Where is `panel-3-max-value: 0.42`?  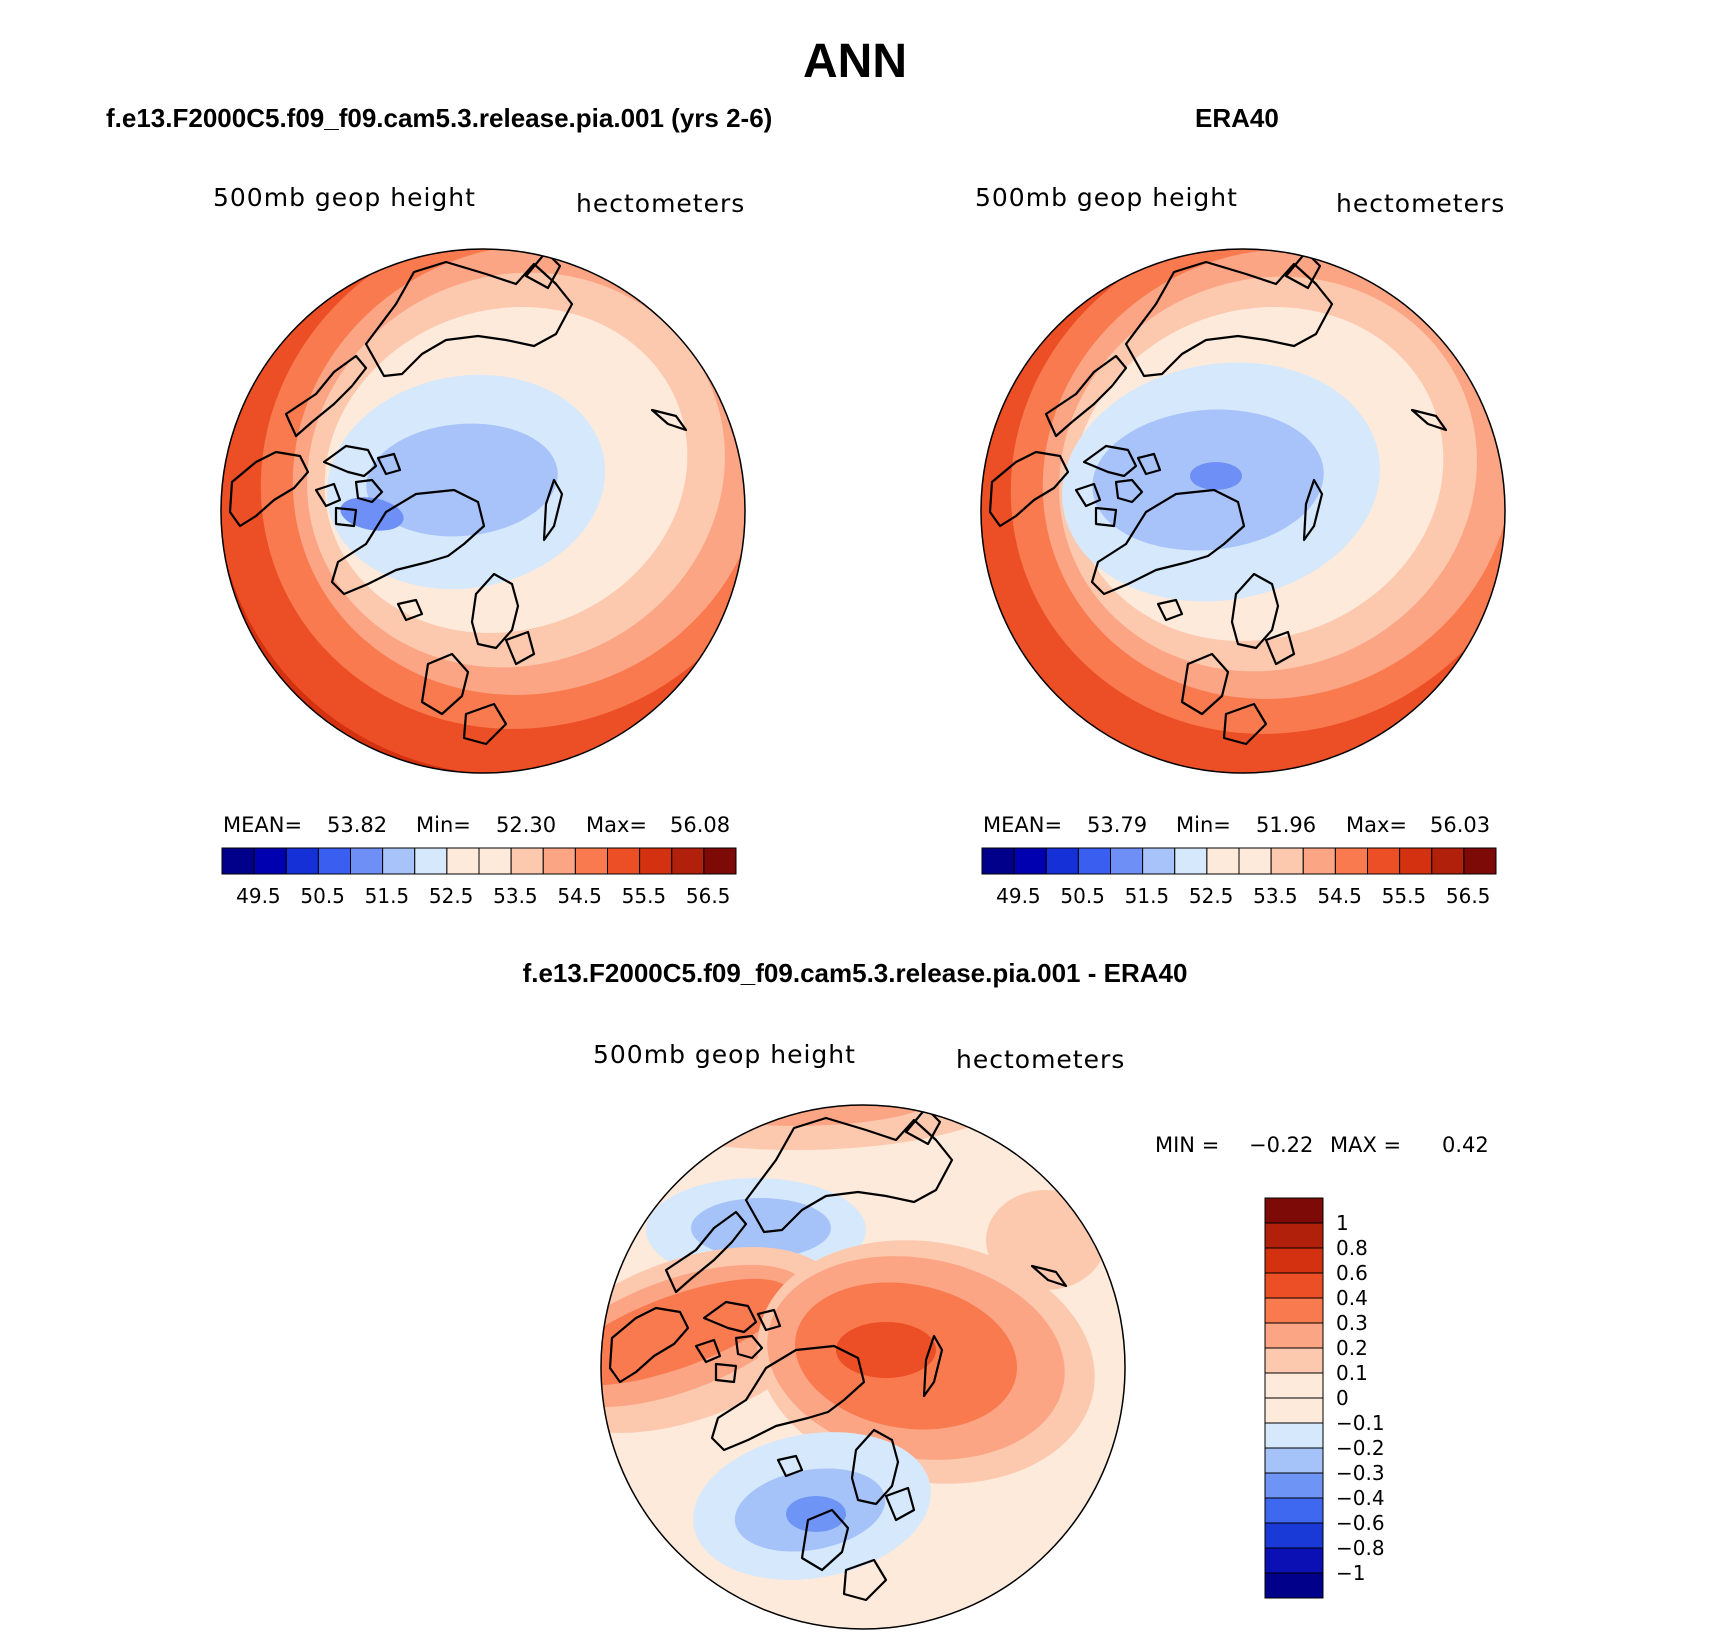
panel-3-max-value: 0.42 is located at coordinates (1465, 1145).